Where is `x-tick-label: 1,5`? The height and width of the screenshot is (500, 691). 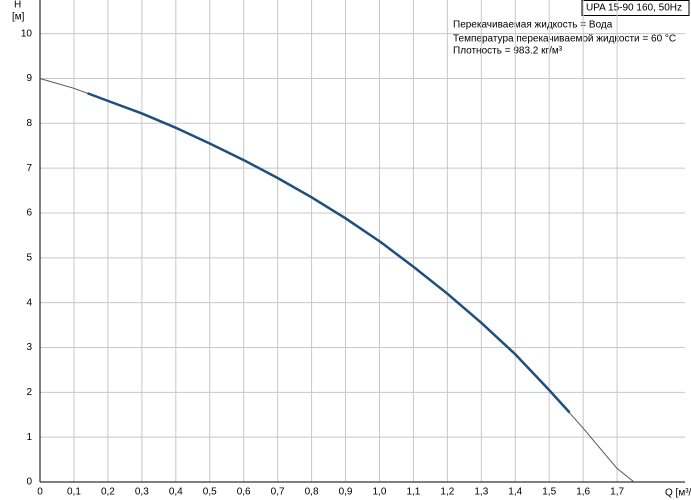
x-tick-label: 1,5 is located at coordinates (549, 492).